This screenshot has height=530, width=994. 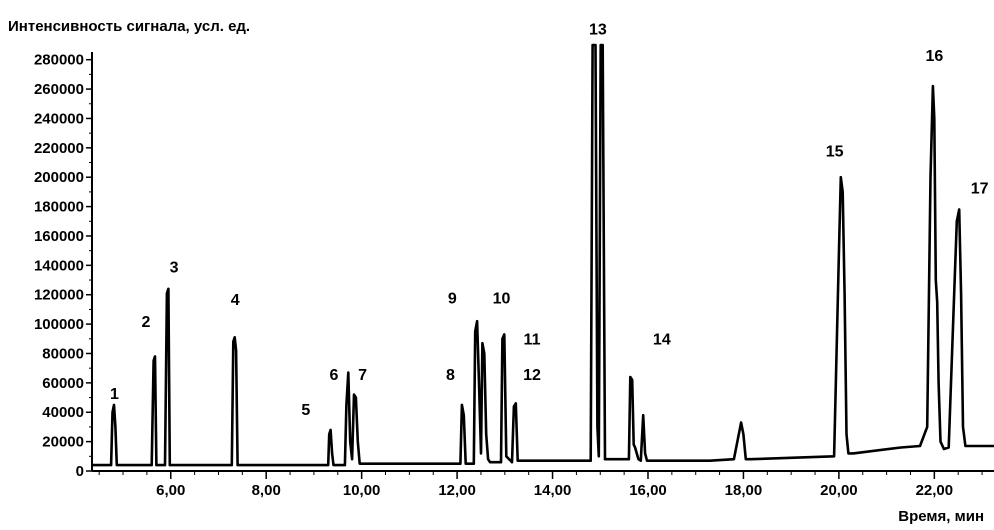 I want to click on y-tick-label: 220000, so click(x=59, y=148).